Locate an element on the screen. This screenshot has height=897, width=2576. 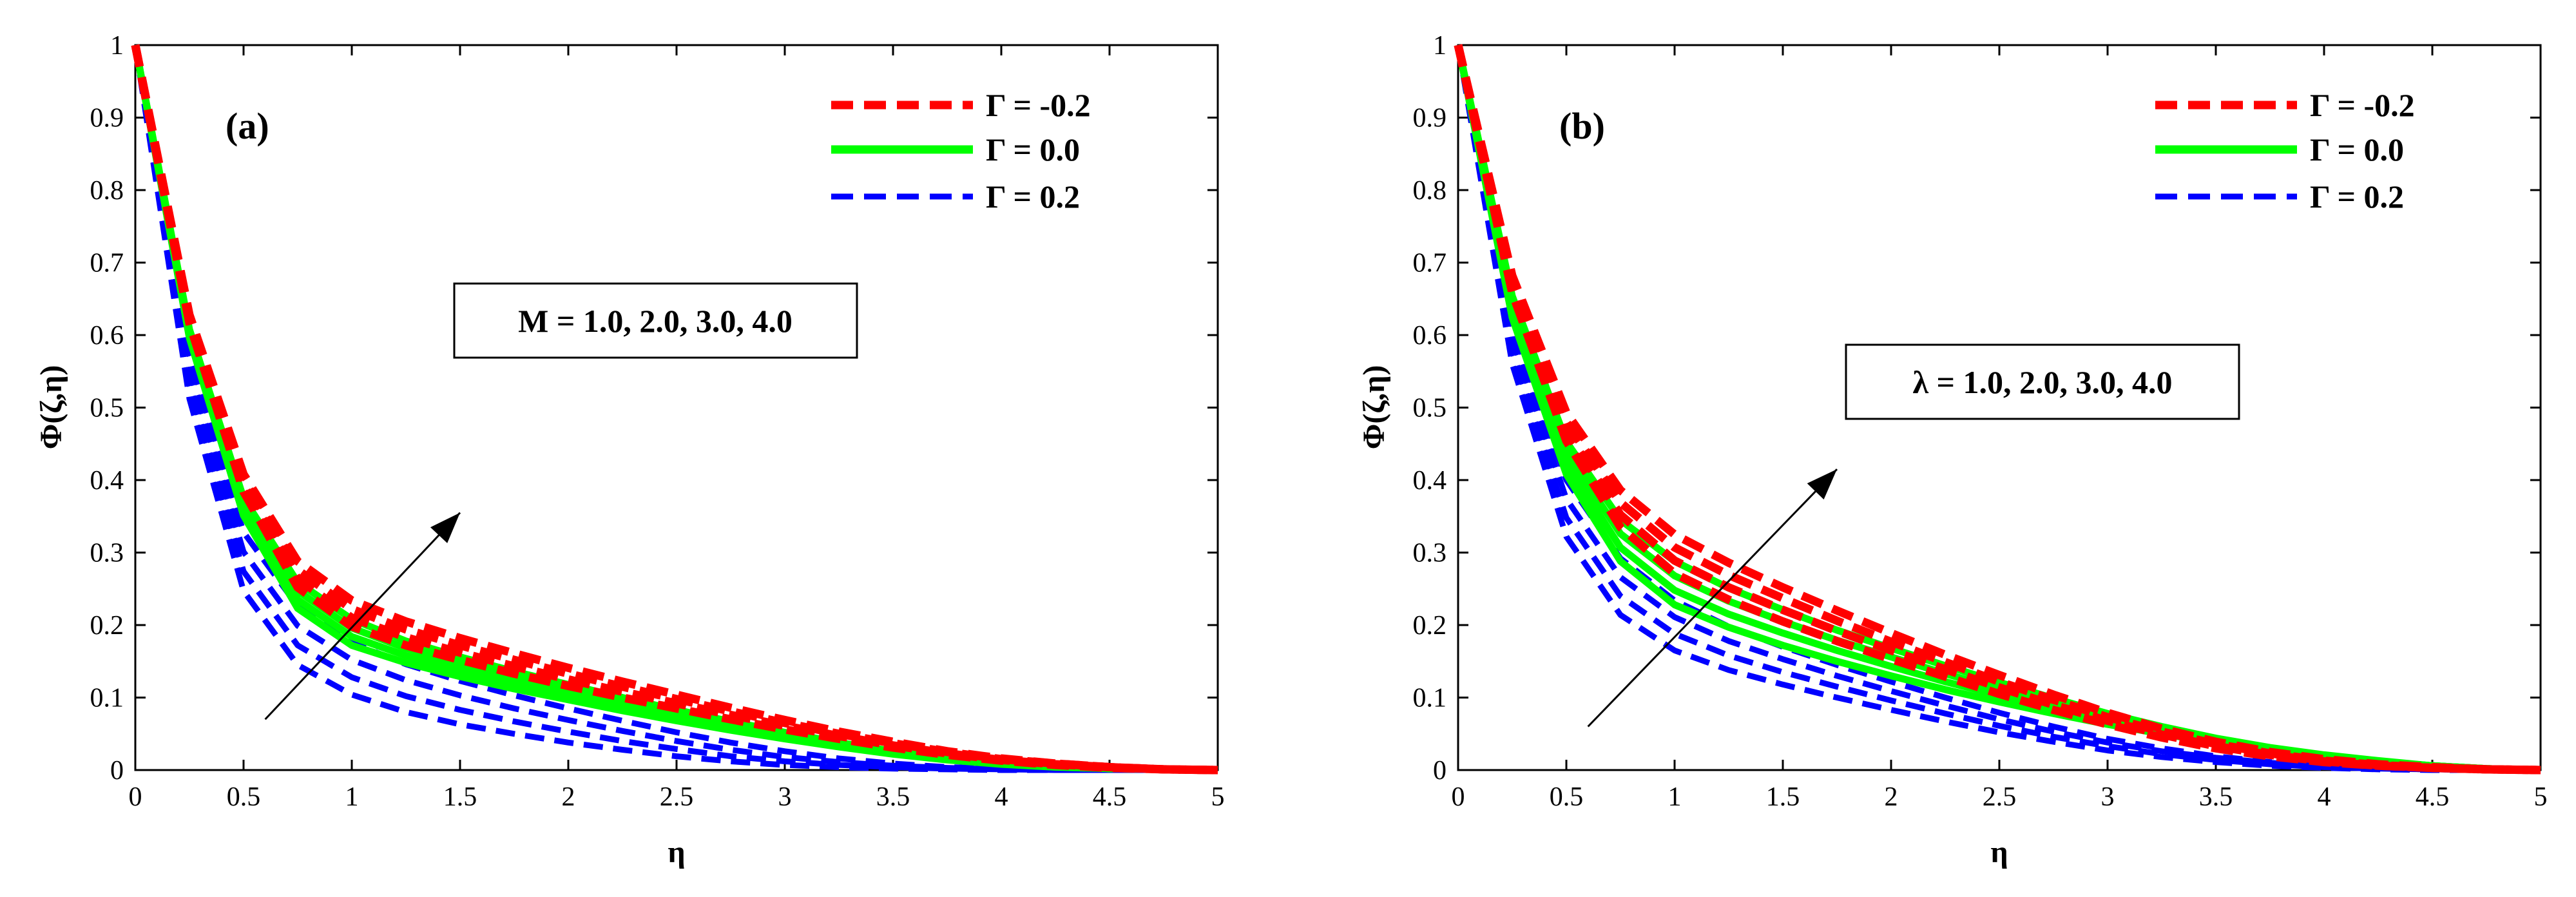
panel-b-x-tick-label-10: 5 is located at coordinates (2541, 797).